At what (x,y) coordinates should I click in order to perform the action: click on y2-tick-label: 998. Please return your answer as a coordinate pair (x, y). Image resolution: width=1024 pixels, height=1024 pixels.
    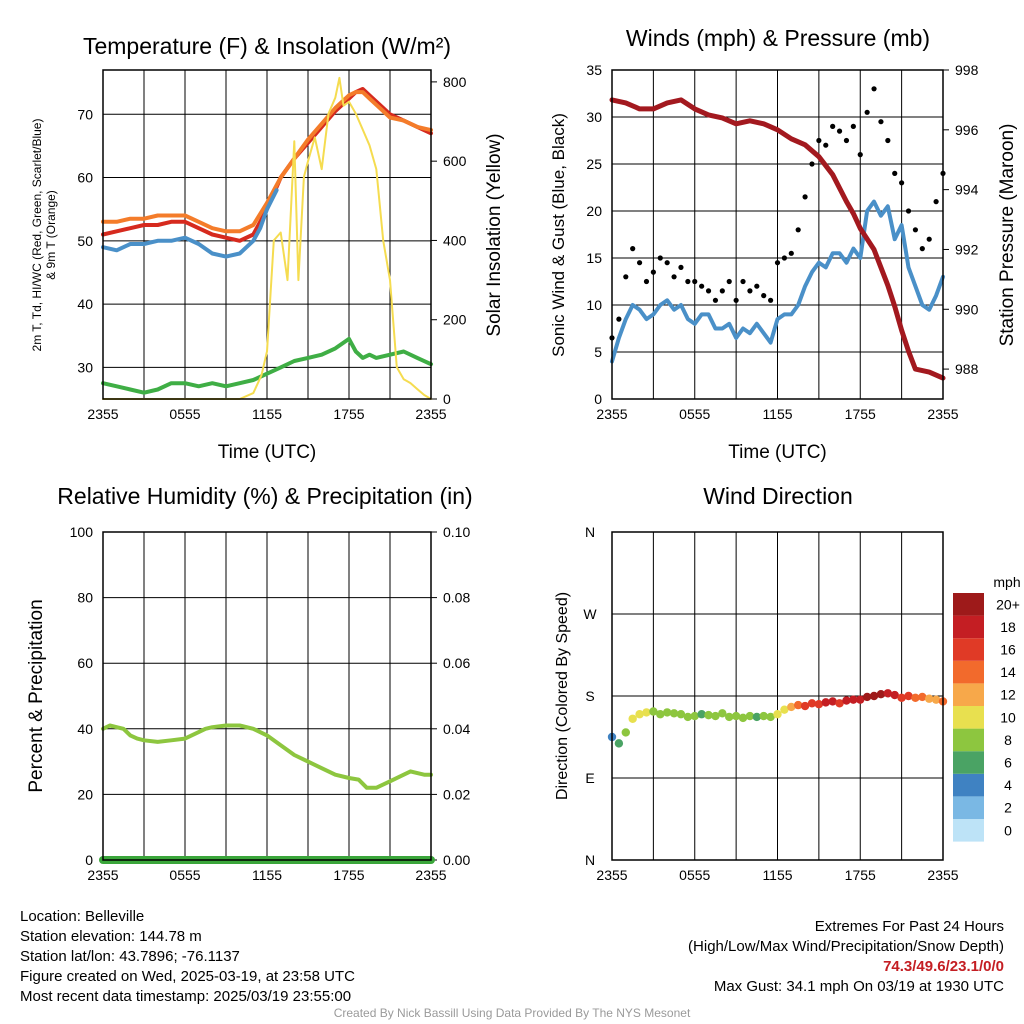
    Looking at the image, I should click on (967, 70).